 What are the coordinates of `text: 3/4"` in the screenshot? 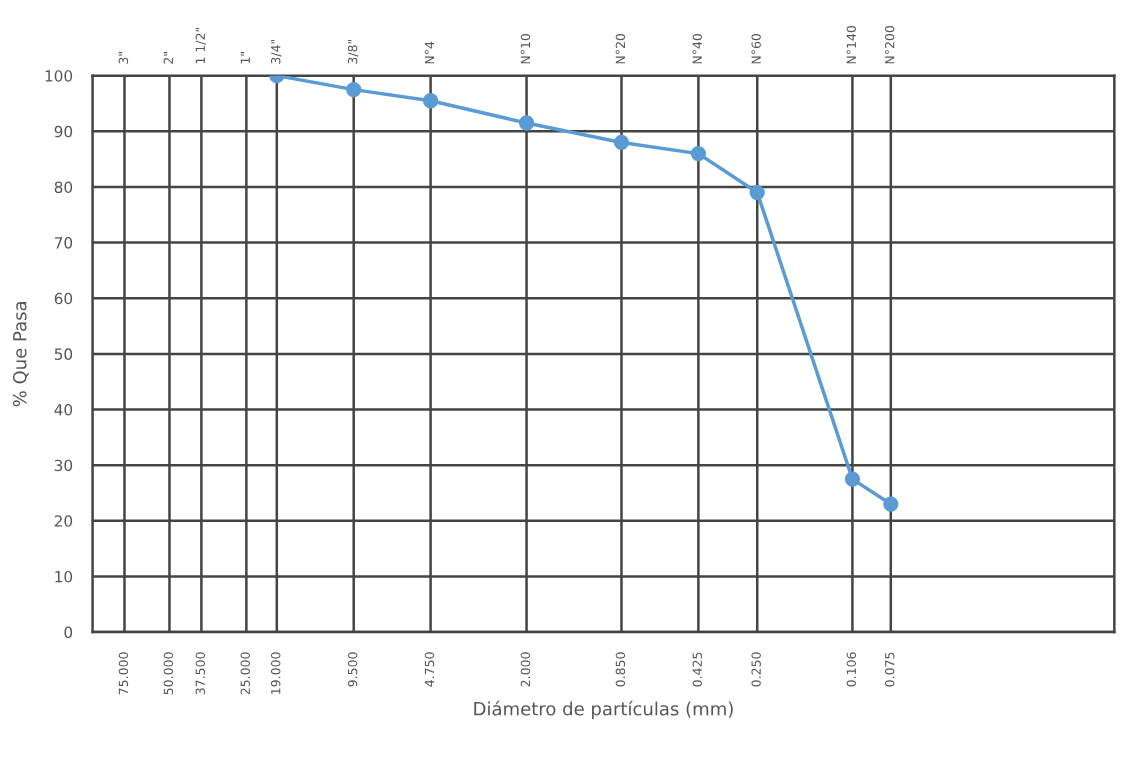 It's located at (276, 51).